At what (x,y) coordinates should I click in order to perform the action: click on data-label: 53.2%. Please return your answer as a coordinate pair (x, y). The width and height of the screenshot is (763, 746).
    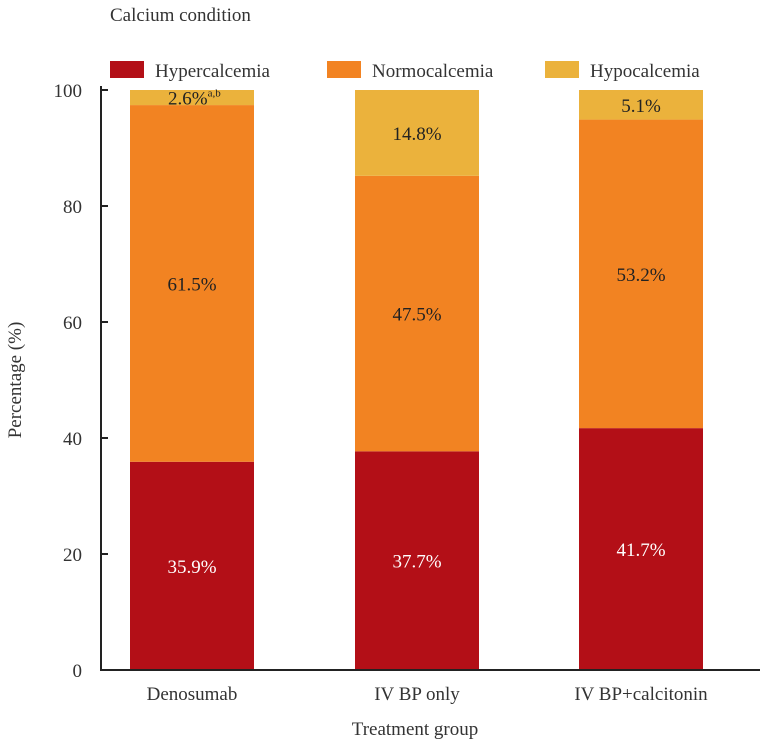
    Looking at the image, I should click on (640, 275).